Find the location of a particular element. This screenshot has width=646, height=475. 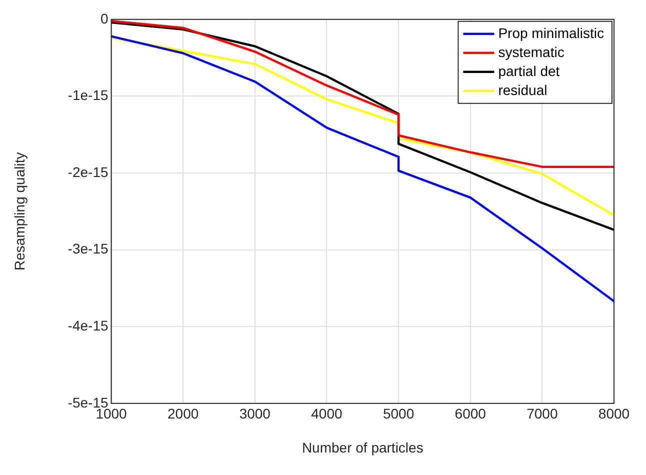

legend-label: residual is located at coordinates (523, 90).